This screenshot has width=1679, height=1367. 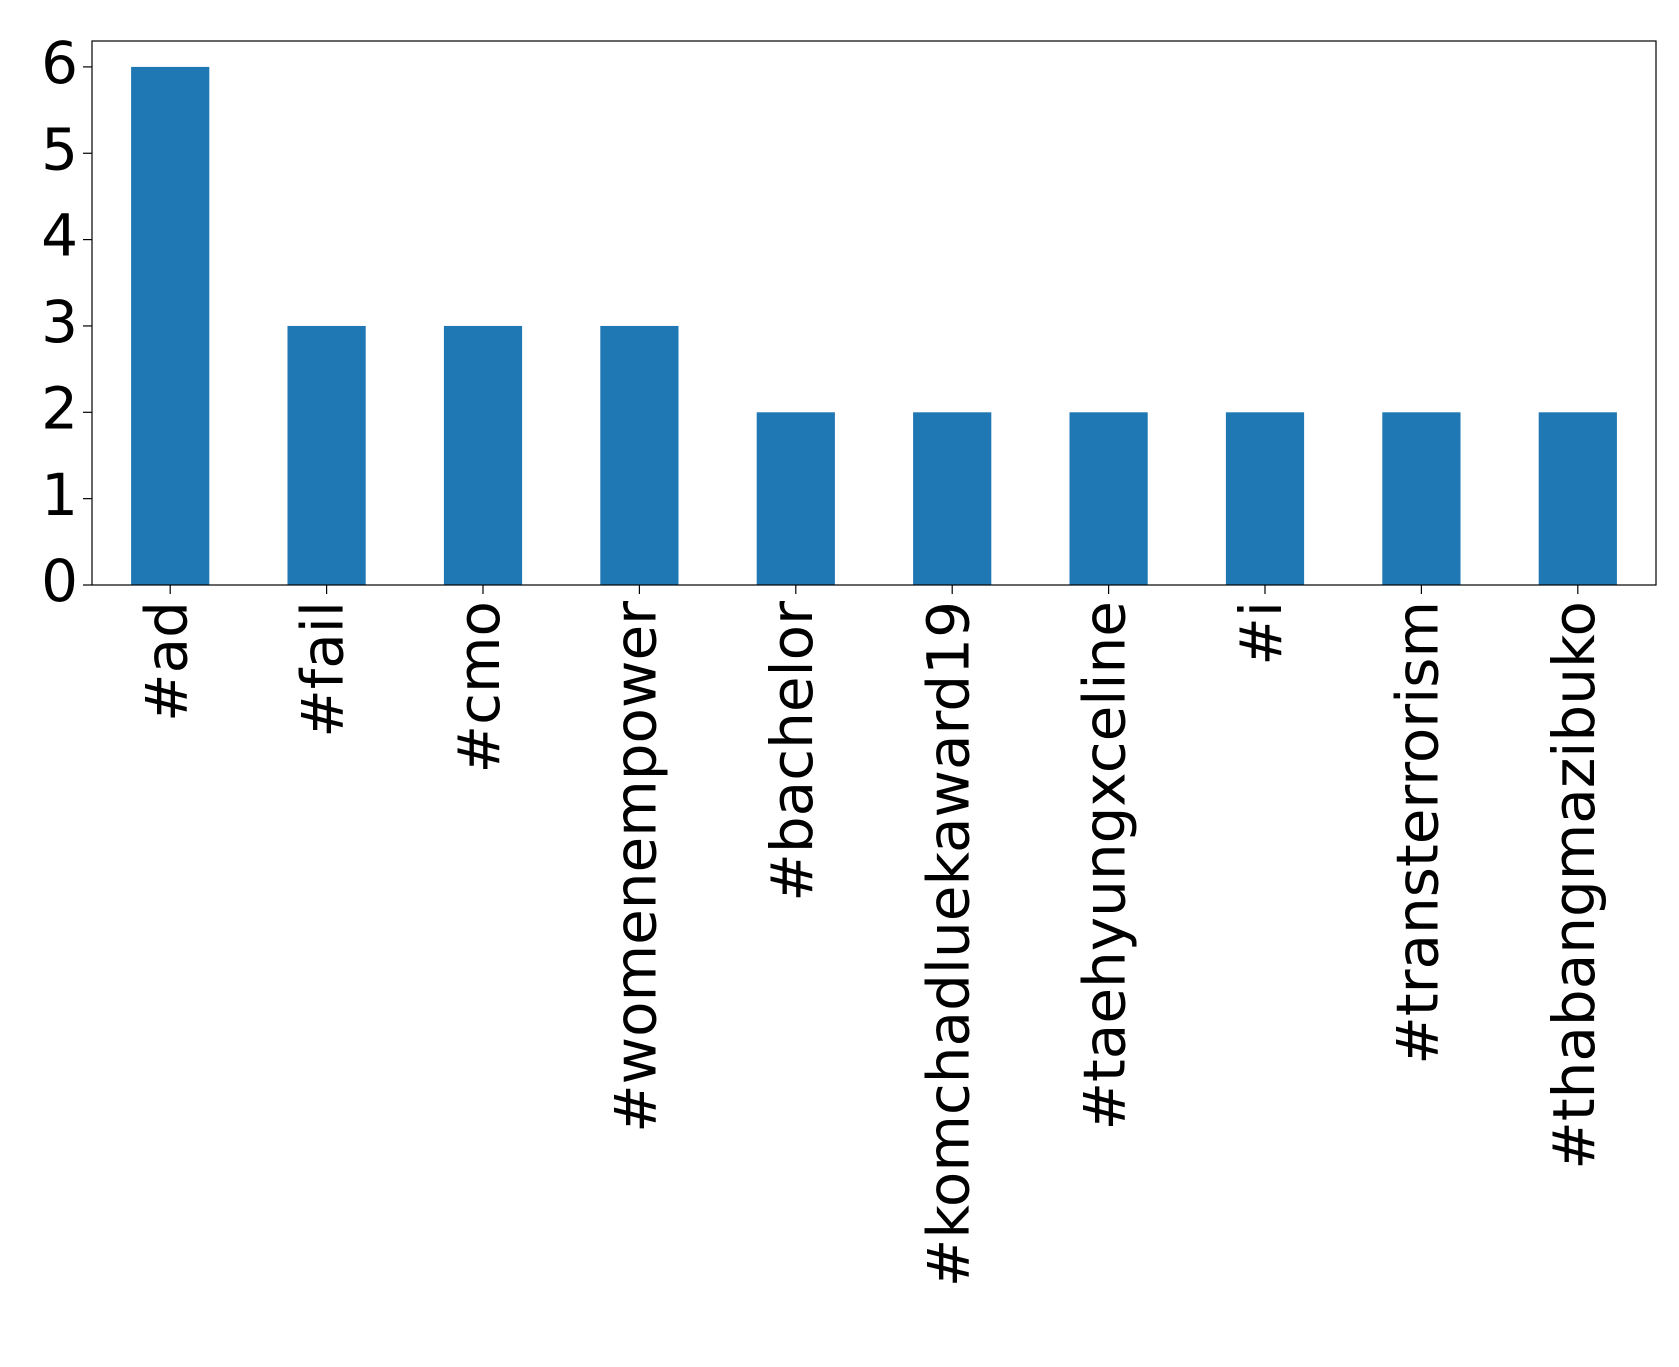 What do you see at coordinates (479, 687) in the screenshot?
I see `x-tick-label: #cmo` at bounding box center [479, 687].